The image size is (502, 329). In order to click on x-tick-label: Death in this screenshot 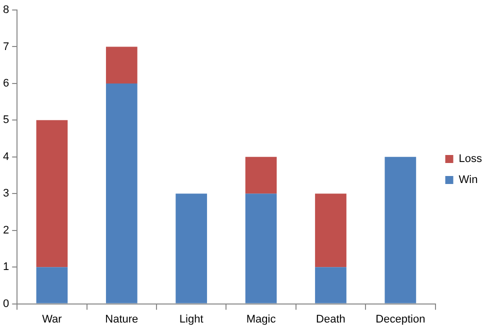, I will do `click(331, 319)`.